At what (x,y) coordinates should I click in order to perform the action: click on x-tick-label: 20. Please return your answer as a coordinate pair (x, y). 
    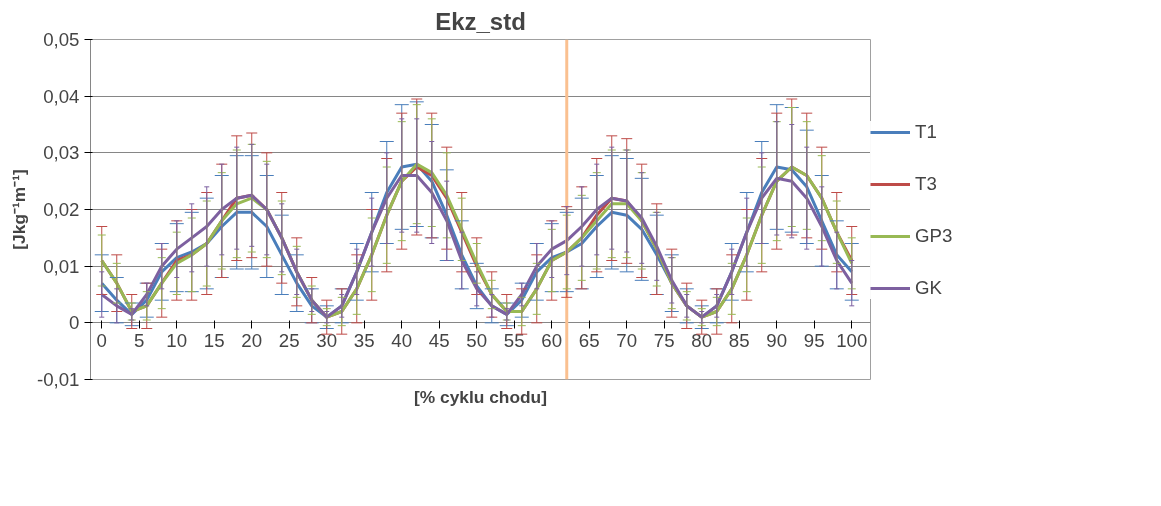
    Looking at the image, I should click on (252, 340).